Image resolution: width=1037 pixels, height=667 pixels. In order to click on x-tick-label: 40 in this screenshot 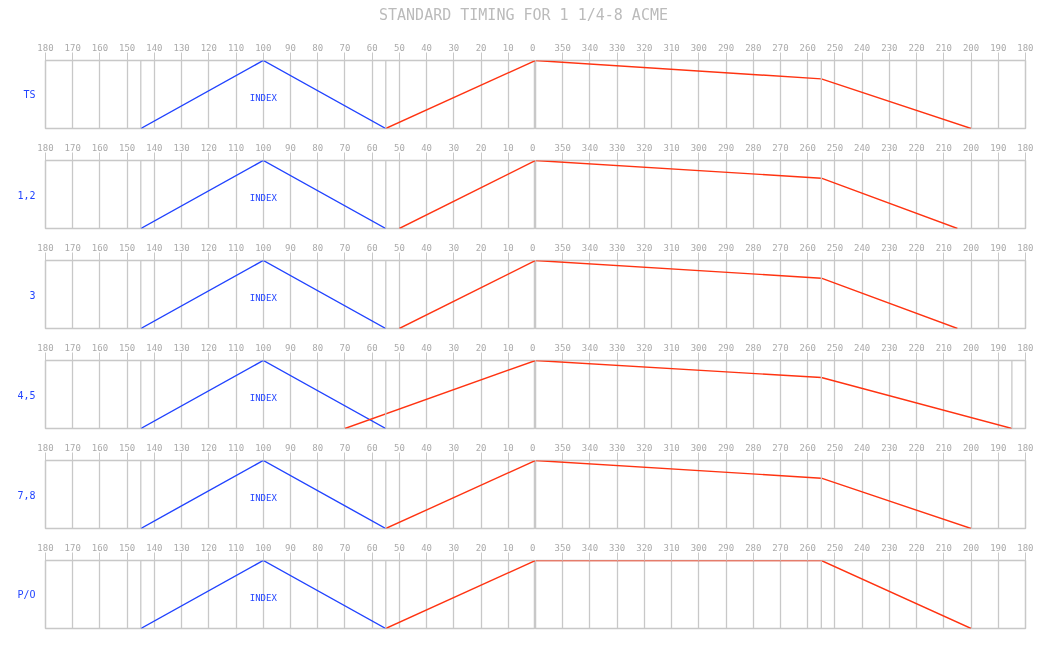, I will do `click(427, 347)`.